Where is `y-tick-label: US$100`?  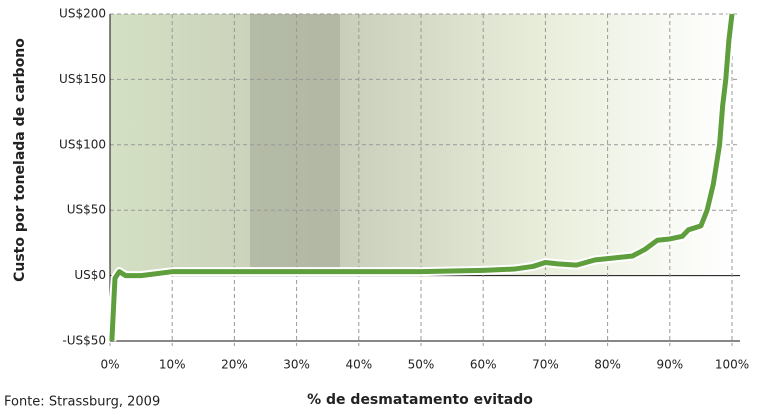 y-tick-label: US$100 is located at coordinates (82, 144).